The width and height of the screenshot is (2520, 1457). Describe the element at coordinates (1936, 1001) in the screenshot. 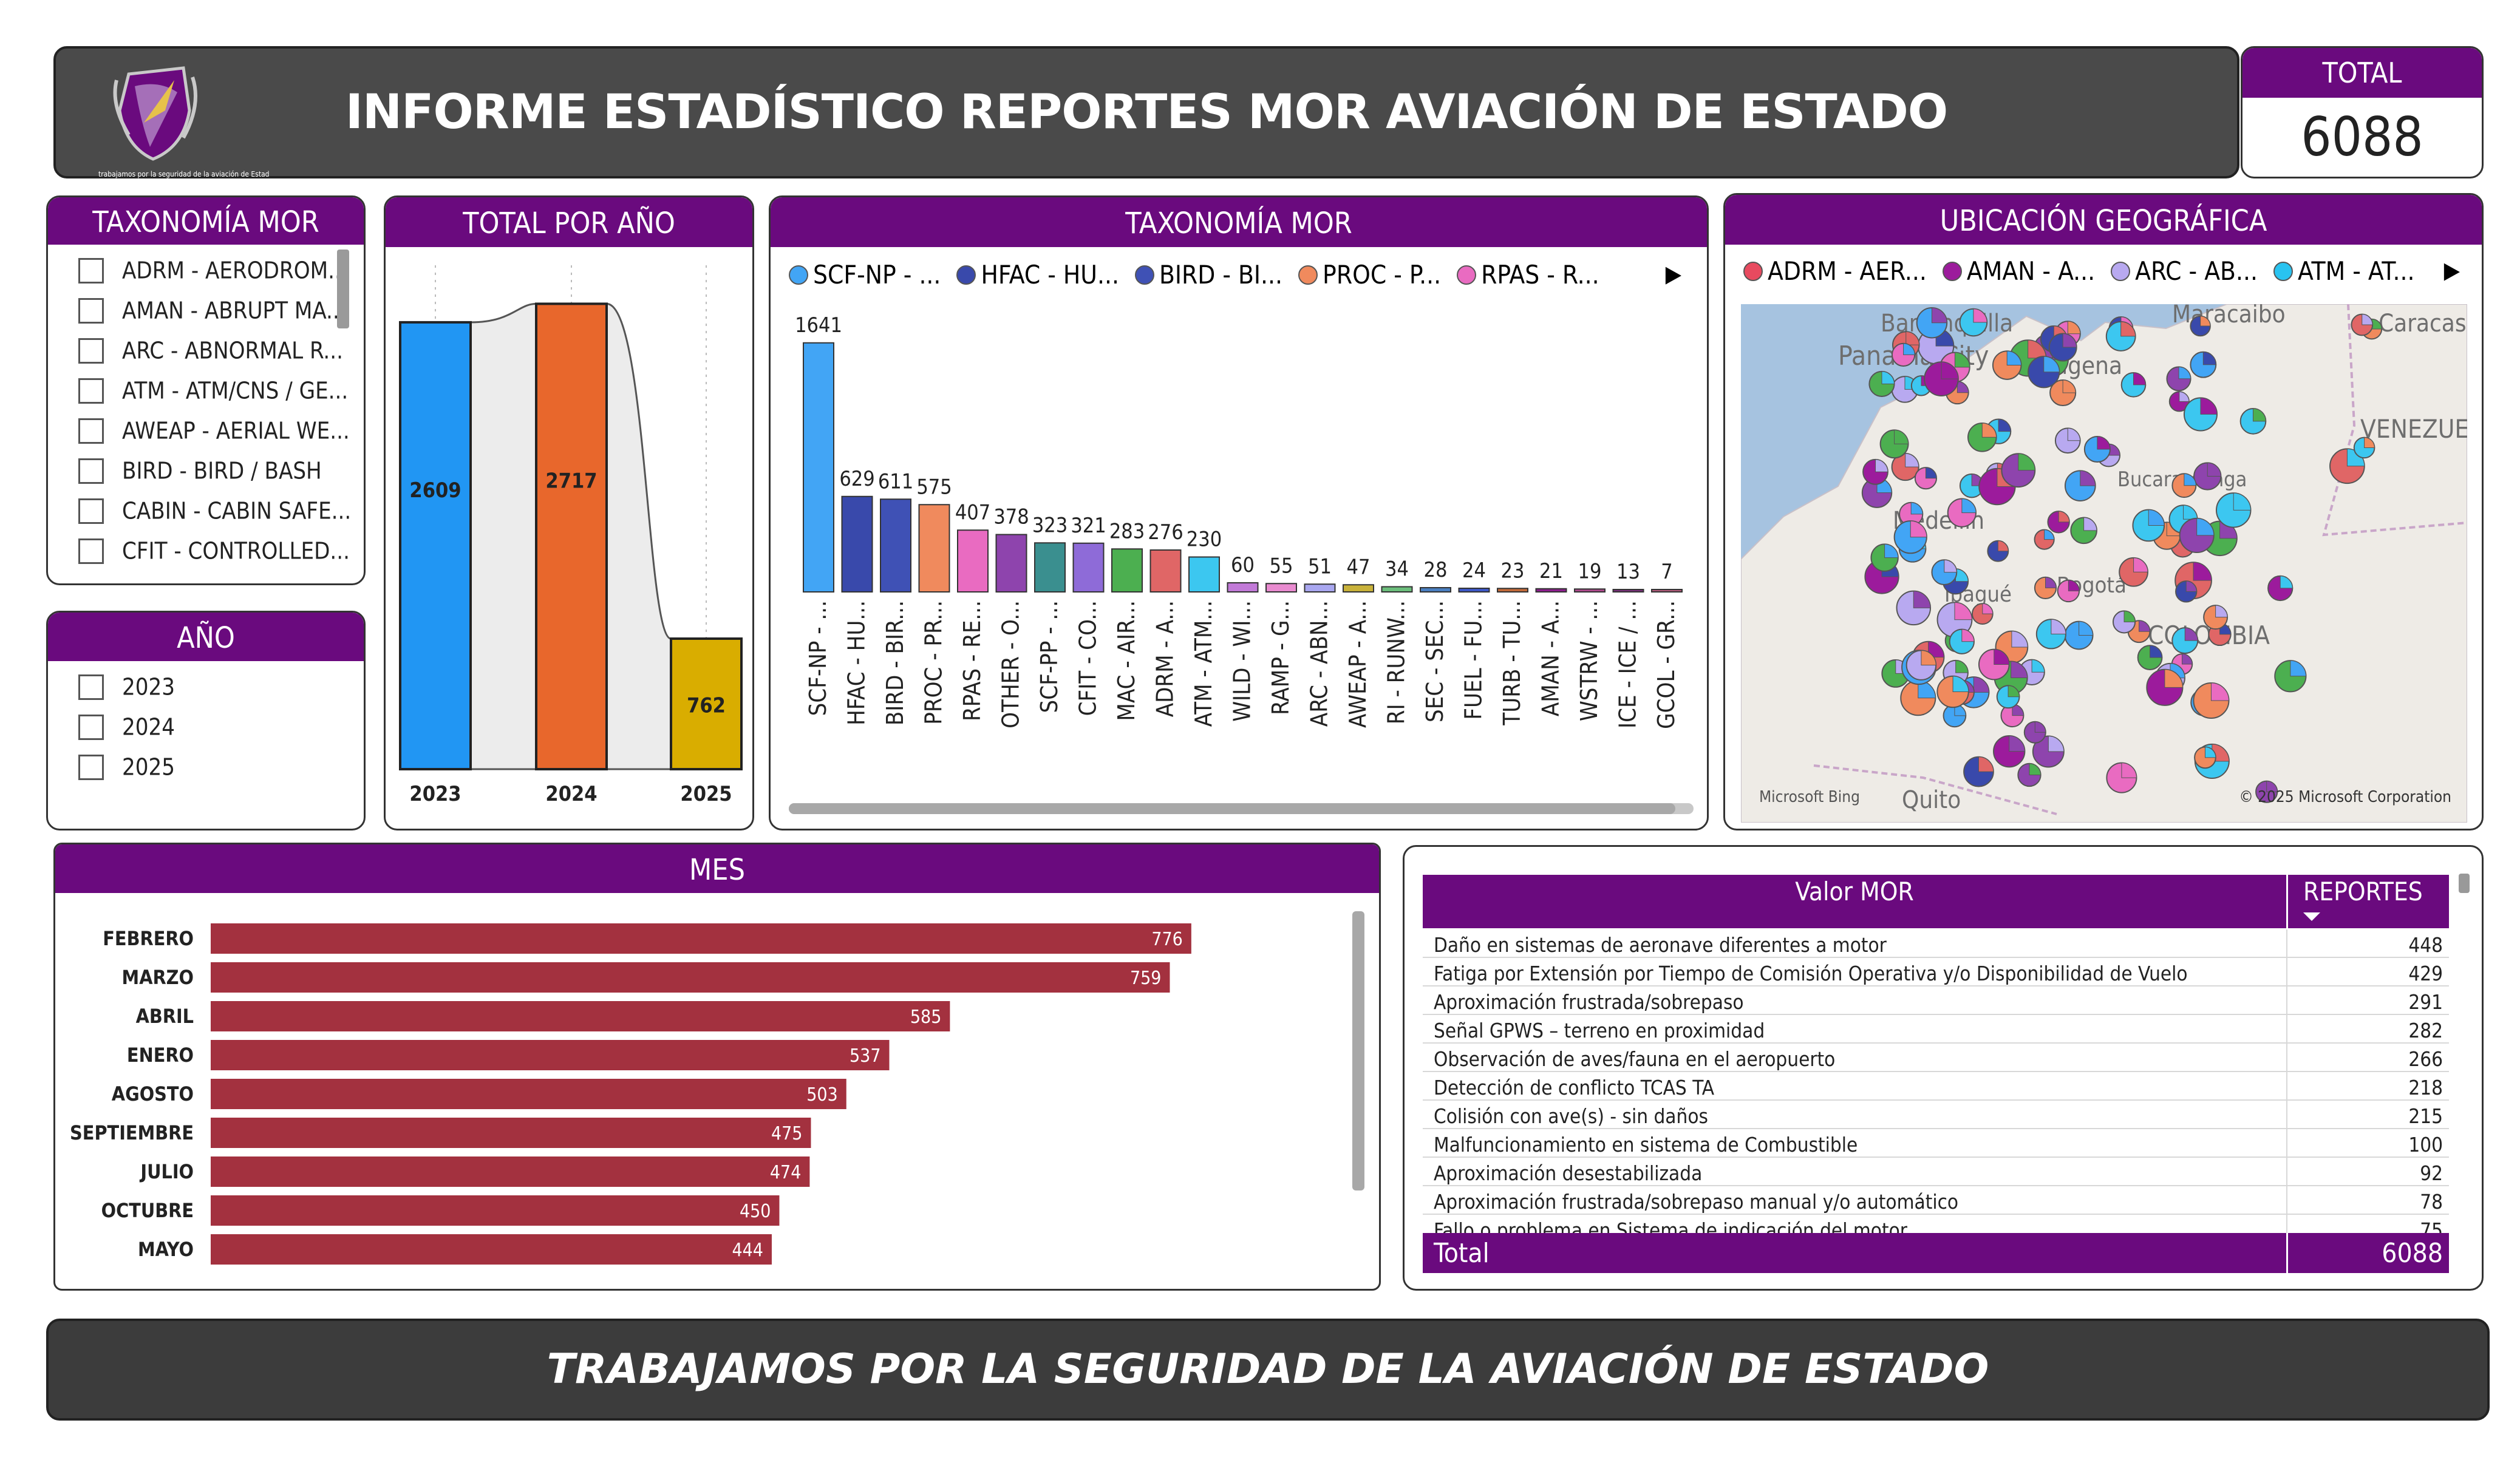

I see `table-row: Aproximación frustrada/sobrepaso 291` at that location.